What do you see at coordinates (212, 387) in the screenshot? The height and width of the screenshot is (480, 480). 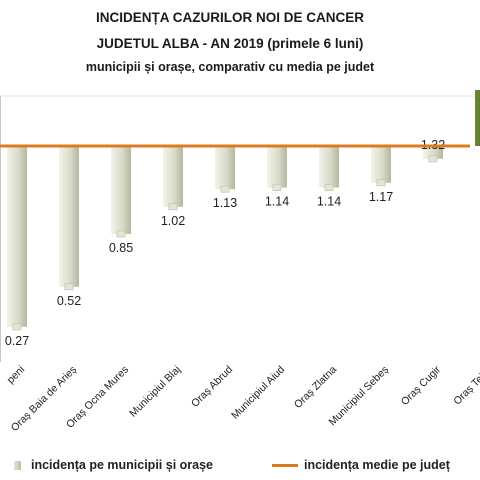 I see `category-label: Oraș Abrud` at bounding box center [212, 387].